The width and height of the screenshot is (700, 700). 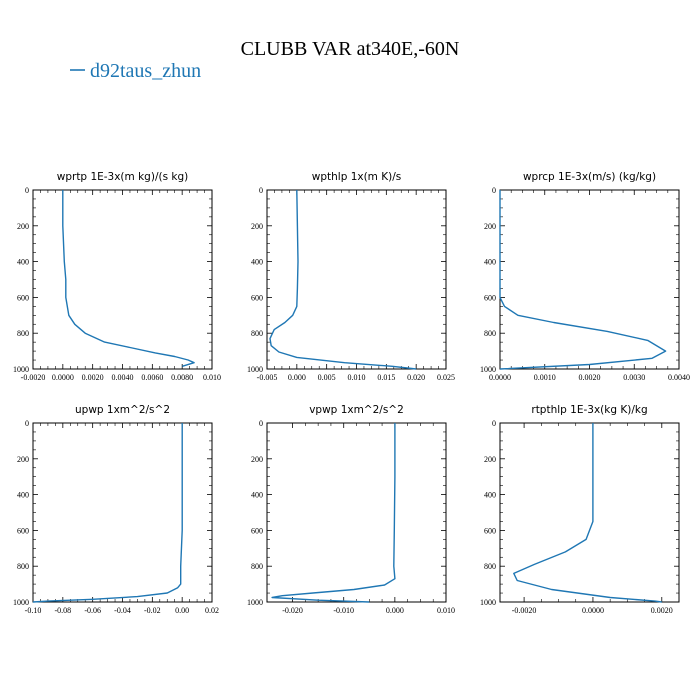 I want to click on panel-title: vpwp 1xm^2/s^2, so click(x=356, y=410).